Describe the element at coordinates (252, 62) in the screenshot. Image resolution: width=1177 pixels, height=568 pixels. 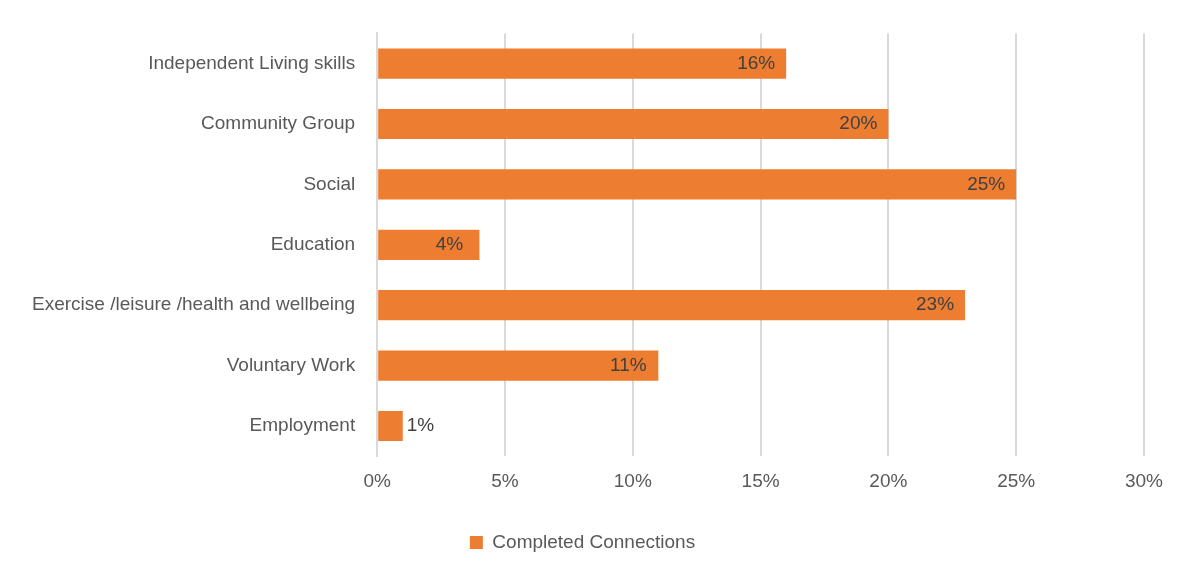
I see `y-tick-label: Independent Living skills` at that location.